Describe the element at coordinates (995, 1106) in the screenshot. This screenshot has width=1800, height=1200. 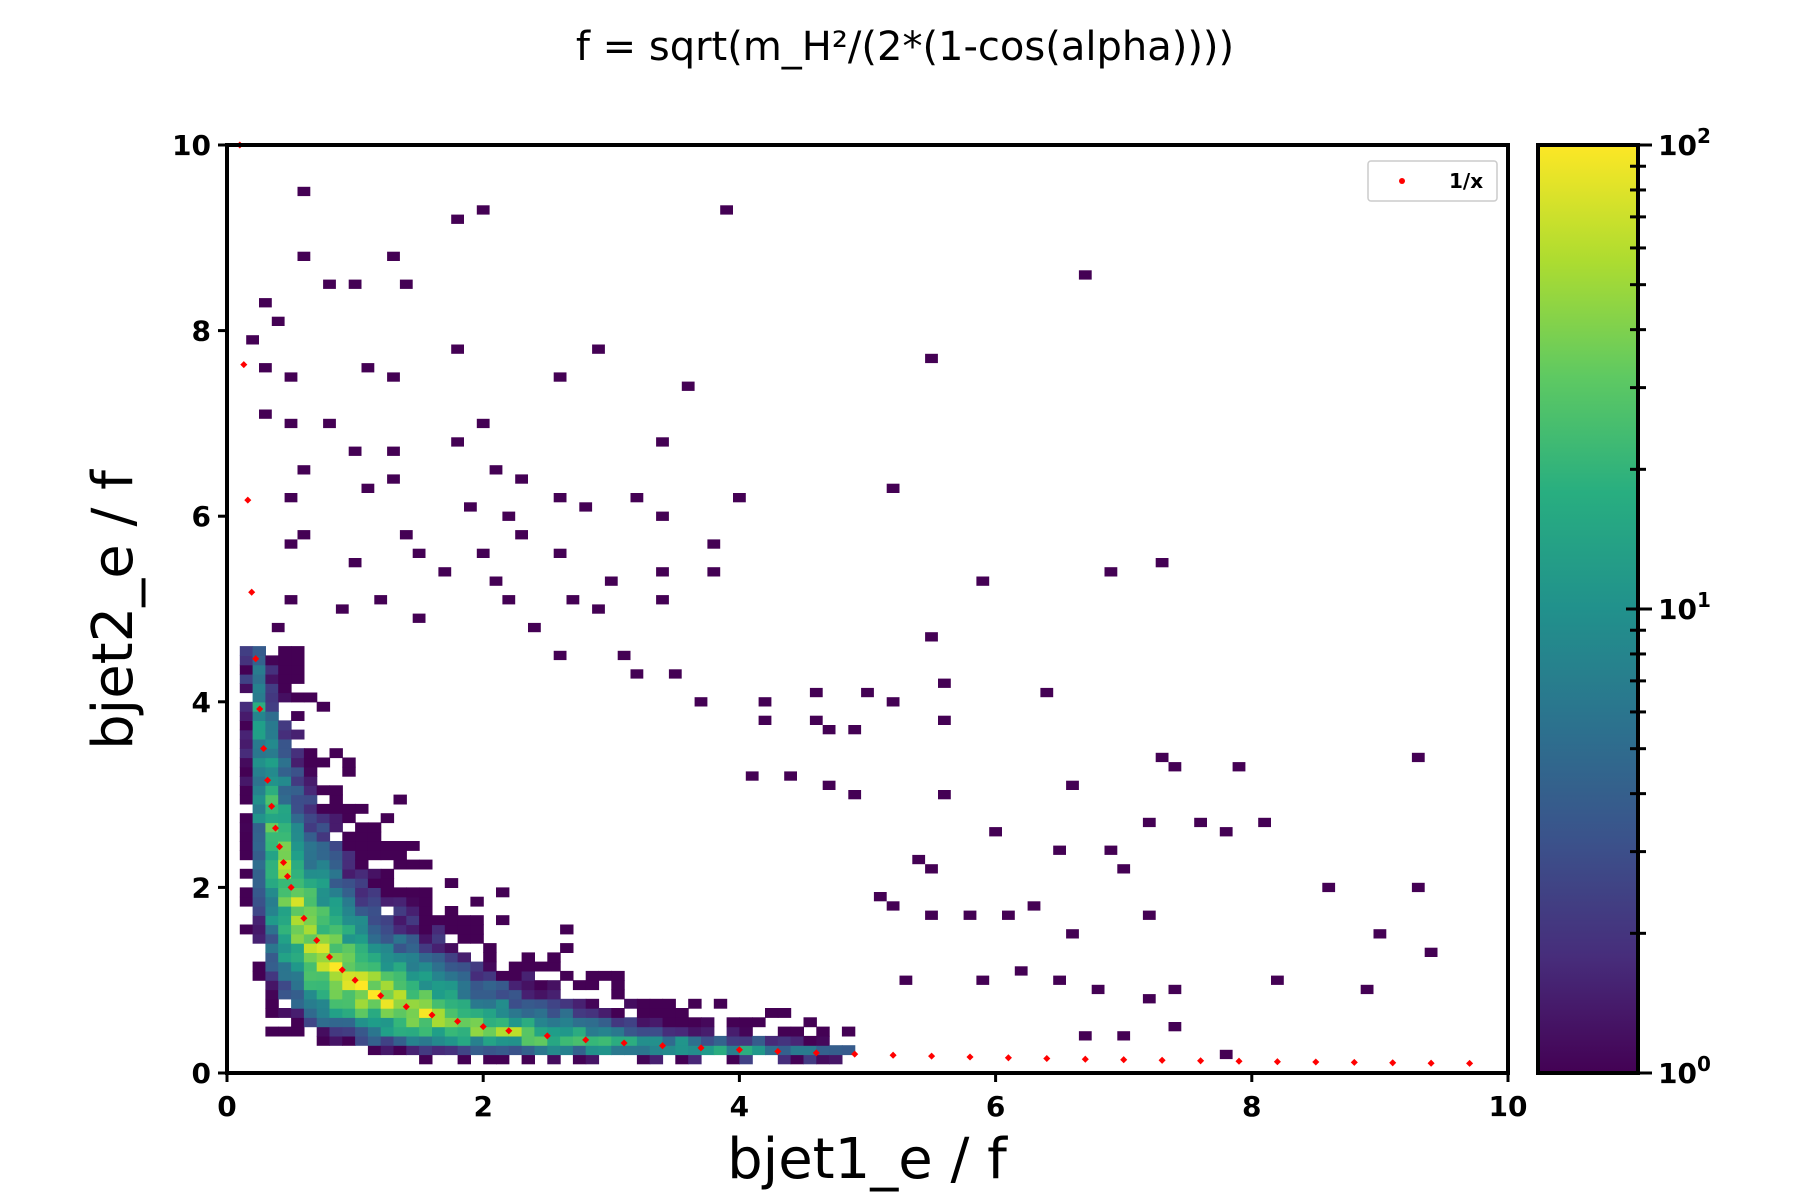
I see `x-tick-label: 6` at that location.